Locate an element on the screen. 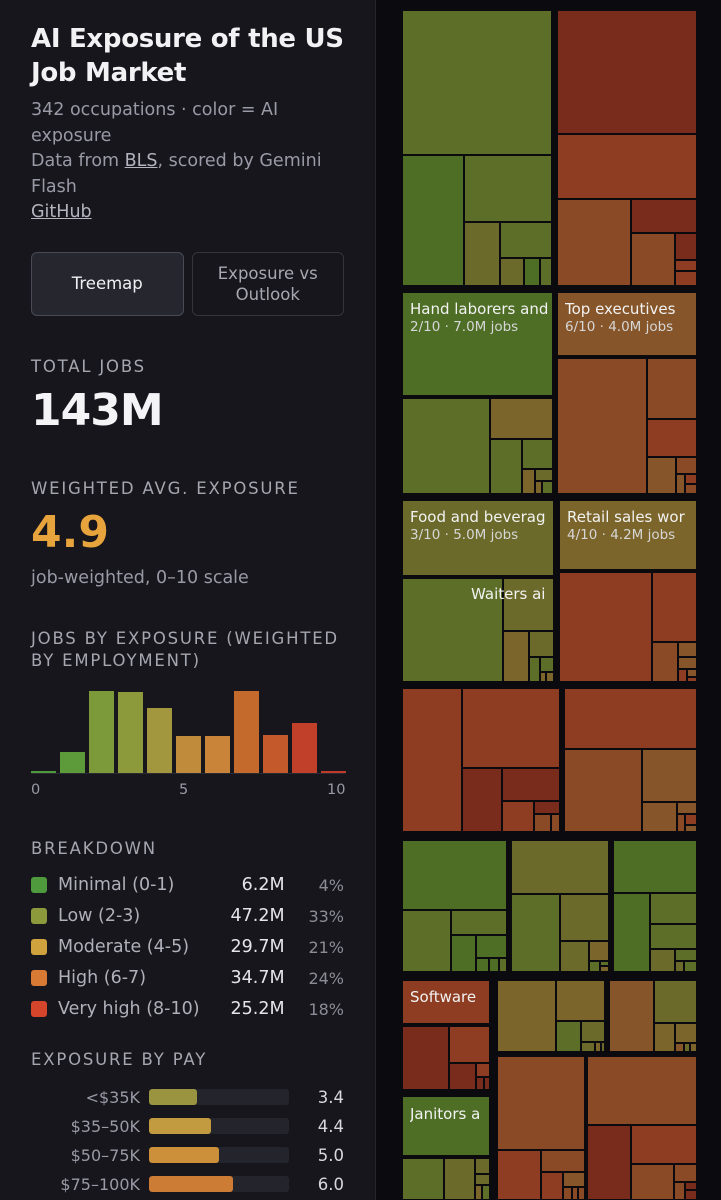 The height and width of the screenshot is (1200, 721). bls-link: BLS is located at coordinates (141, 161).